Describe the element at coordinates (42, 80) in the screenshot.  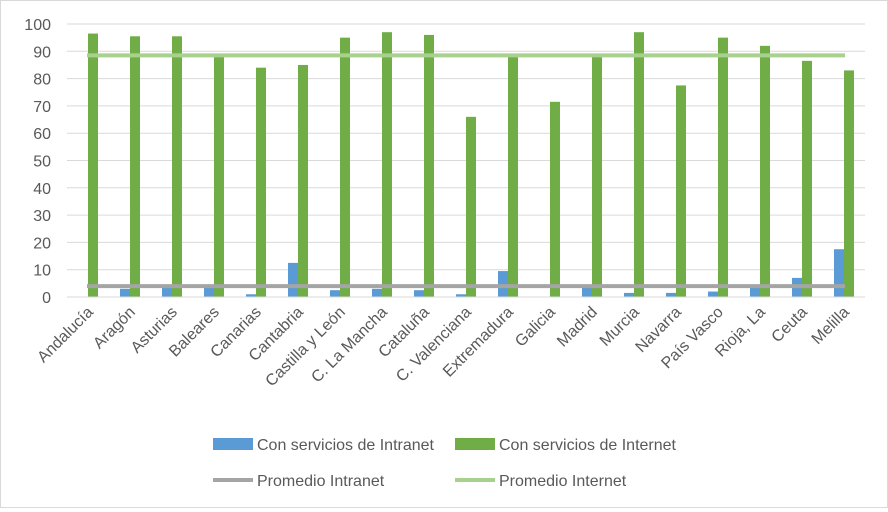
I see `y-tick-label: 80` at that location.